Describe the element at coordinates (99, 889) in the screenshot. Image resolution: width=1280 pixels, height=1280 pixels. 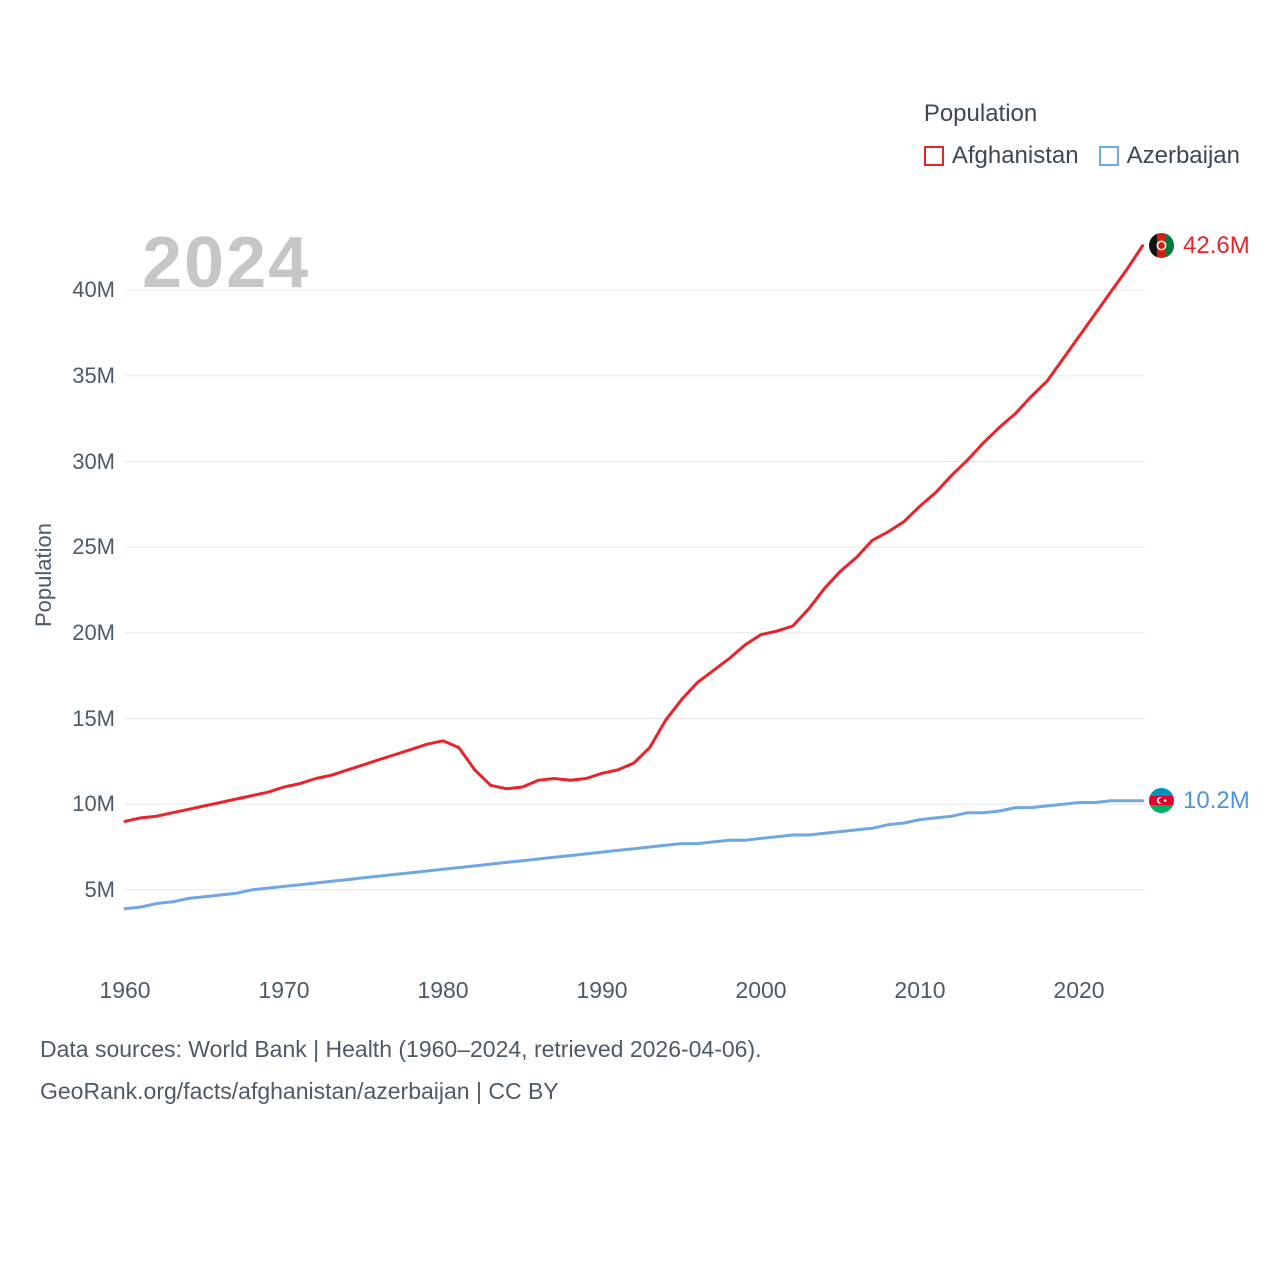
I see `y-tick-label: 5M` at that location.